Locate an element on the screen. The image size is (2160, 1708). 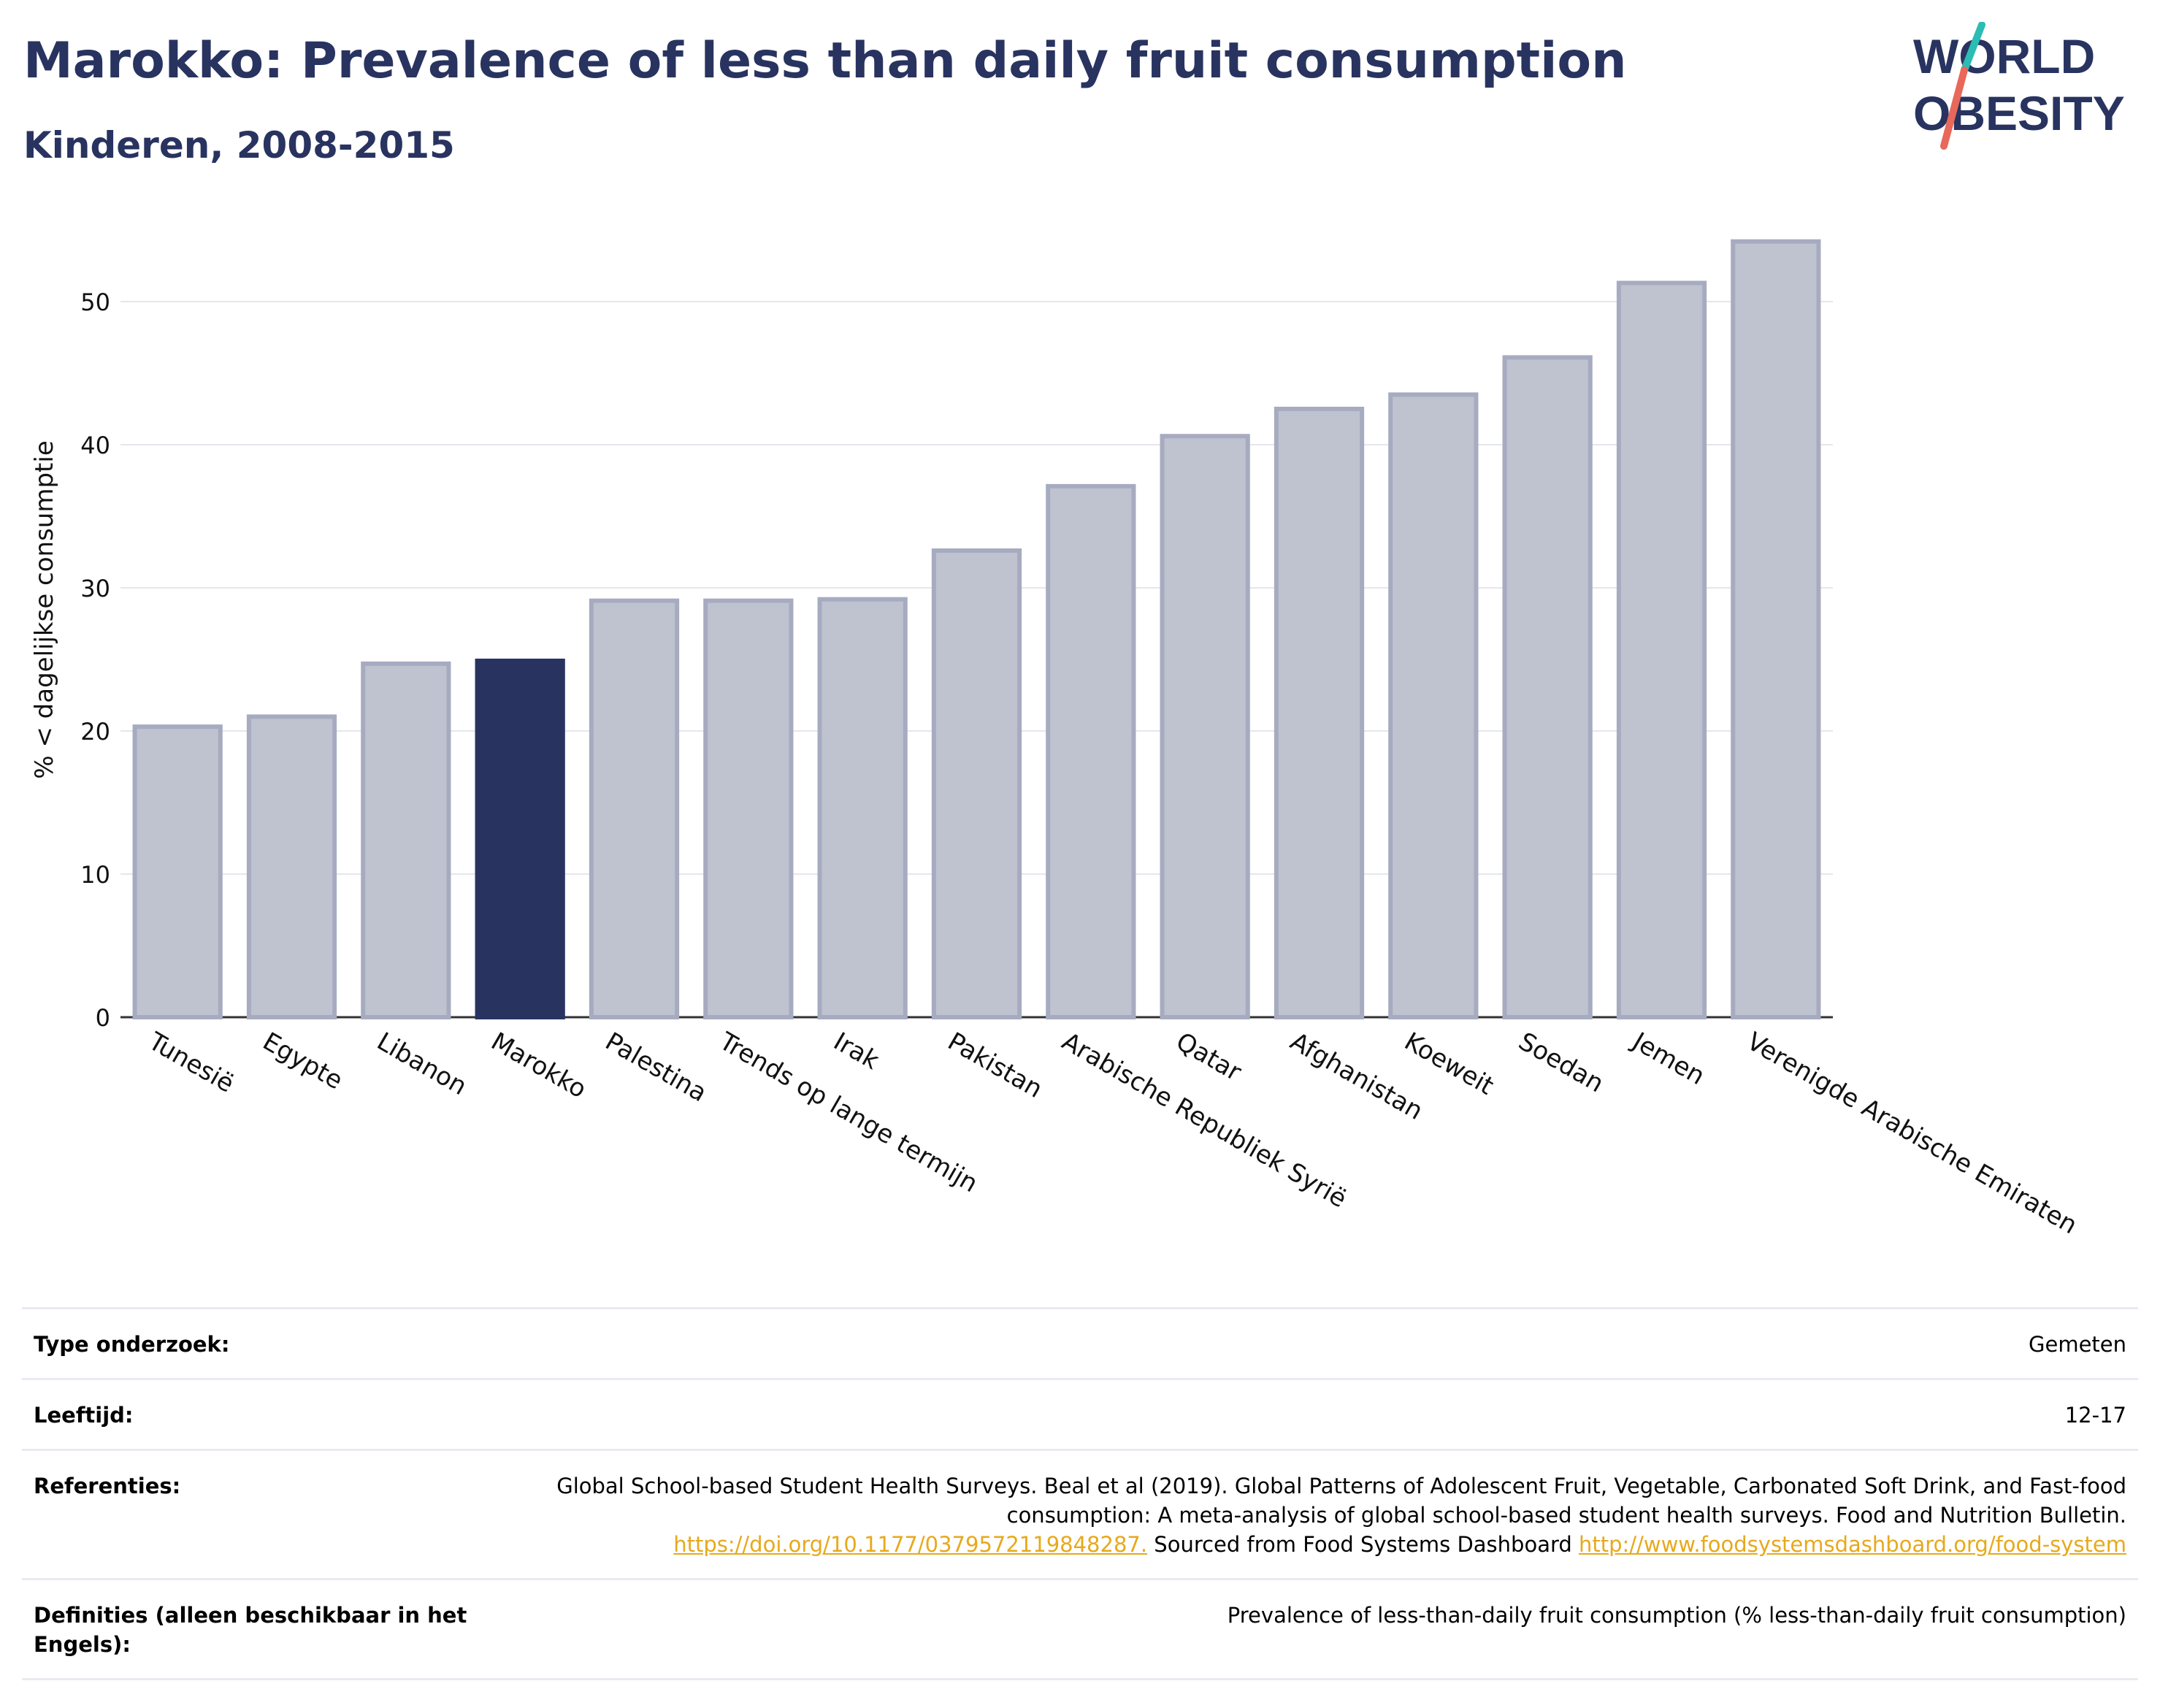
info-row-age: Leeftijd: 12-17 is located at coordinates (1080, 1413).